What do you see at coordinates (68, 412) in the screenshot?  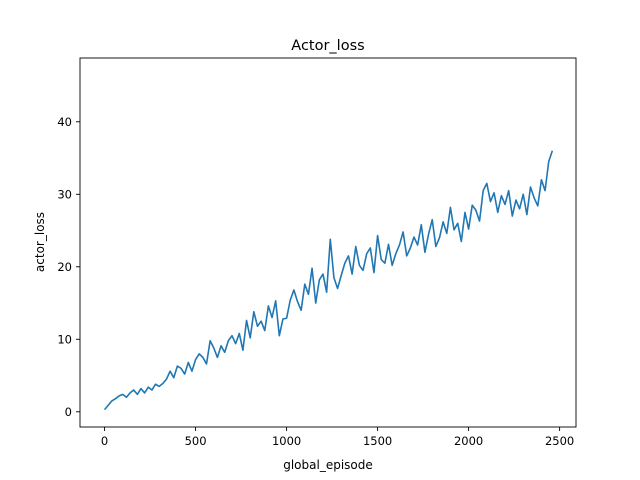 I see `y-tick-label: 0` at bounding box center [68, 412].